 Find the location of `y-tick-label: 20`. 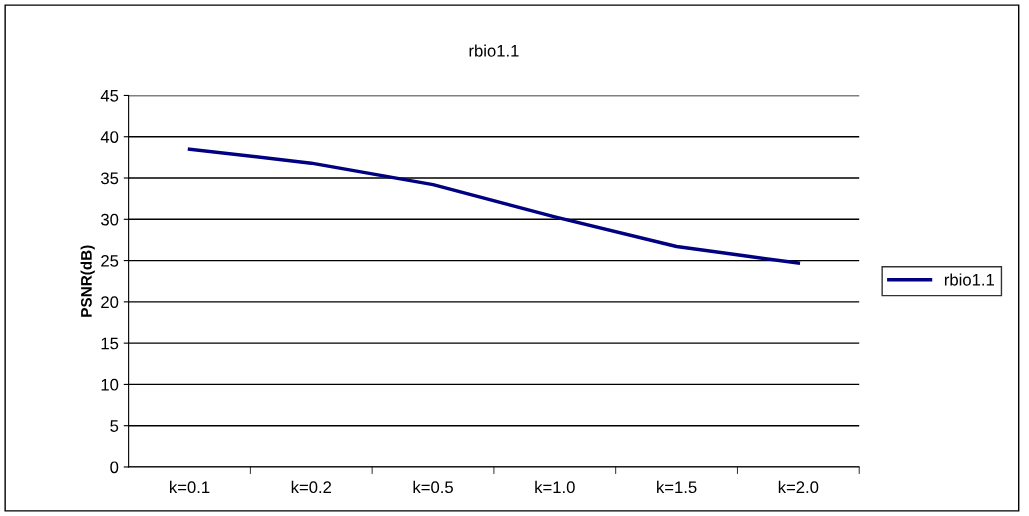

y-tick-label: 20 is located at coordinates (110, 302).